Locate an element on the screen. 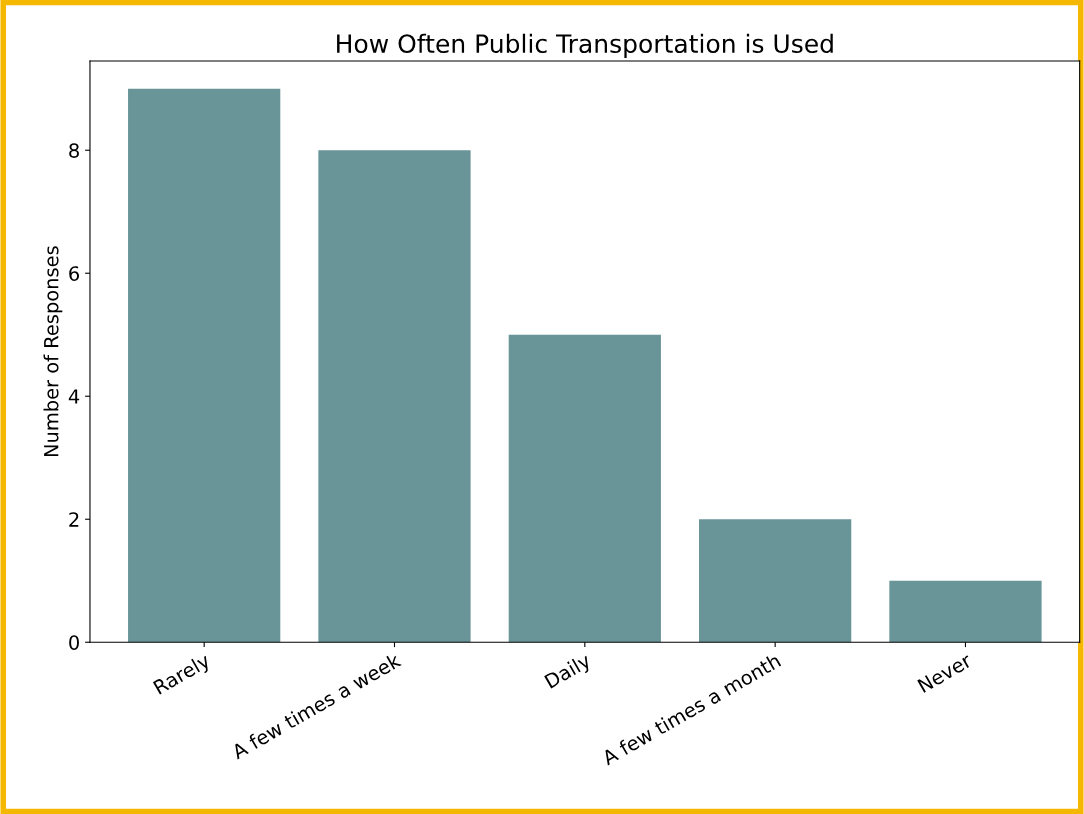 This screenshot has width=1084, height=814. y-tick-label: 6 is located at coordinates (74, 273).